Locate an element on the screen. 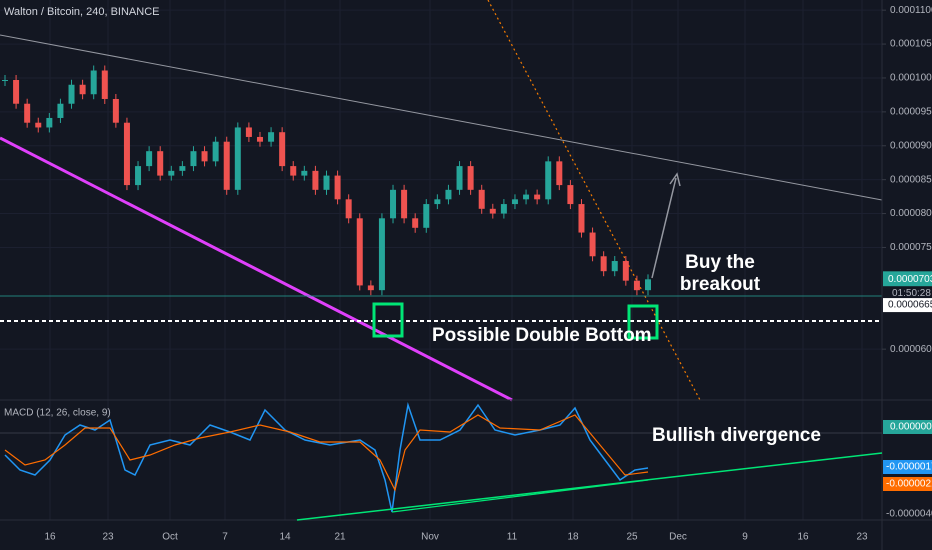 The width and height of the screenshot is (932, 550). macd-hist-box is located at coordinates (907, 427).